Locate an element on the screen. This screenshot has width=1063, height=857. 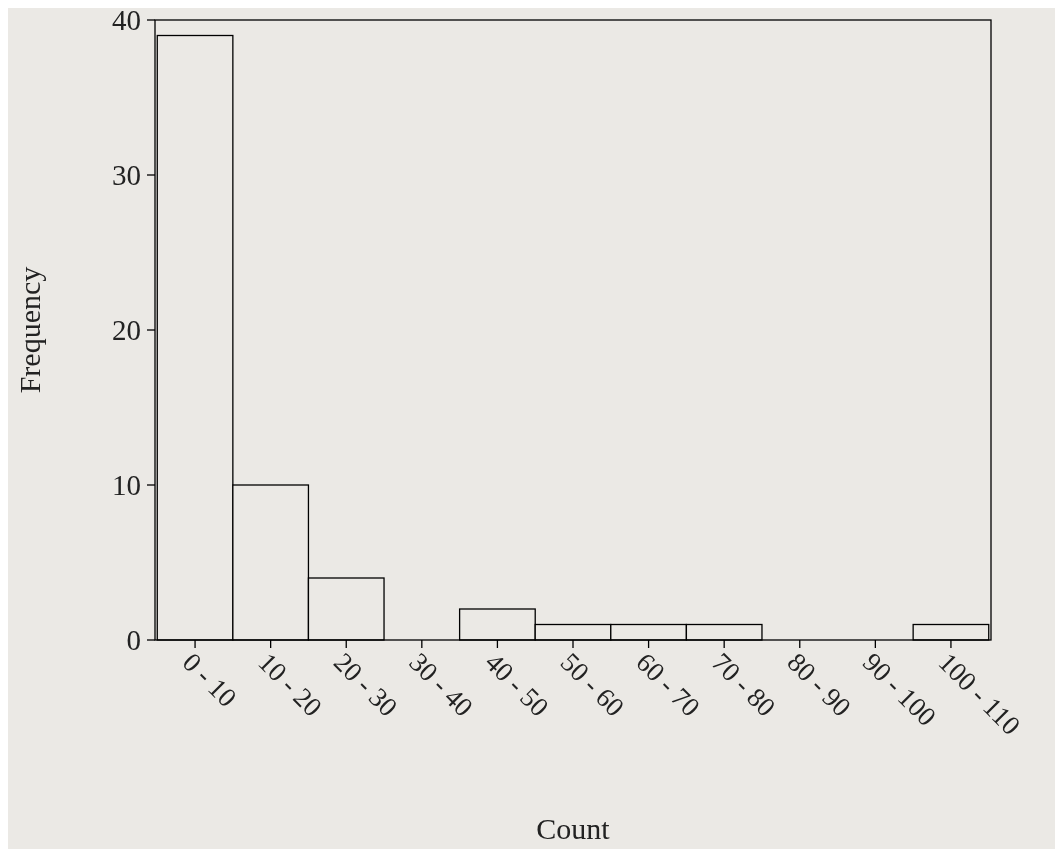
x-tick-label: 70 - 80 is located at coordinates (743, 685).